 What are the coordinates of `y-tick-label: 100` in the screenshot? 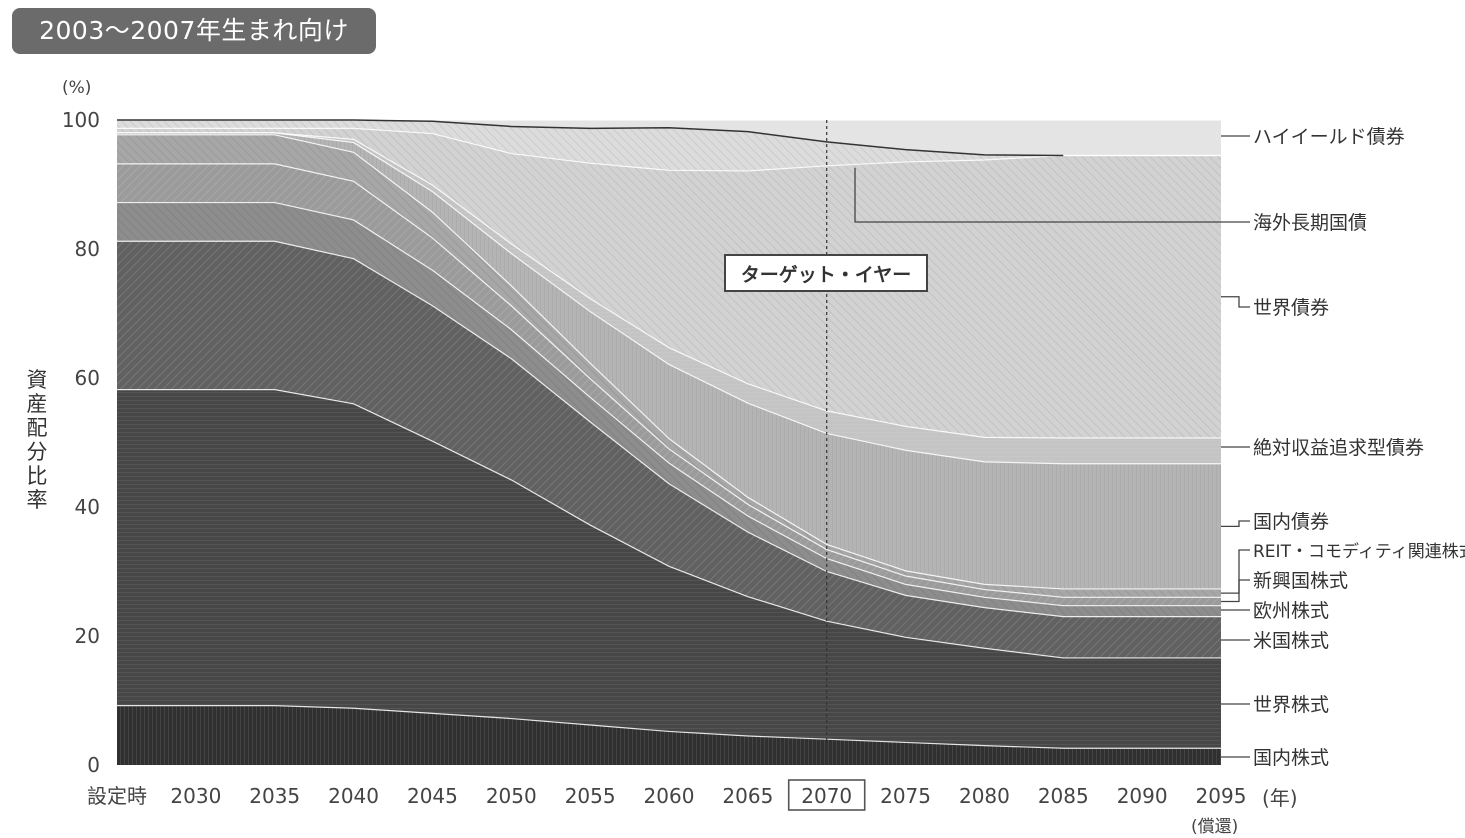 It's located at (81, 120).